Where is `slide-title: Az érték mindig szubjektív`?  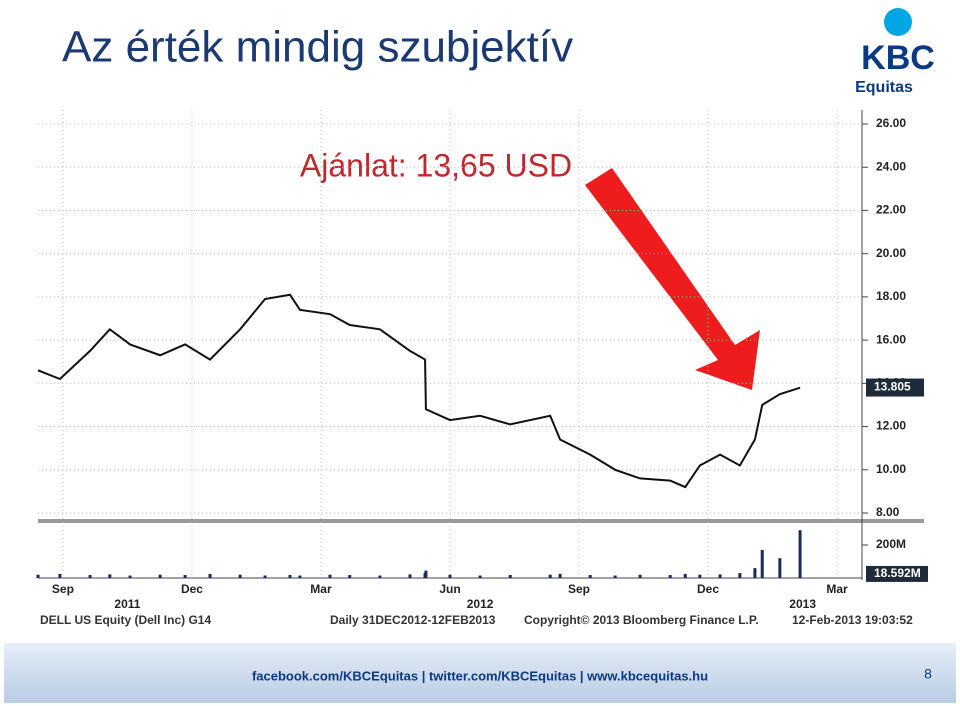
slide-title: Az érték mindig szubjektív is located at coordinates (317, 47).